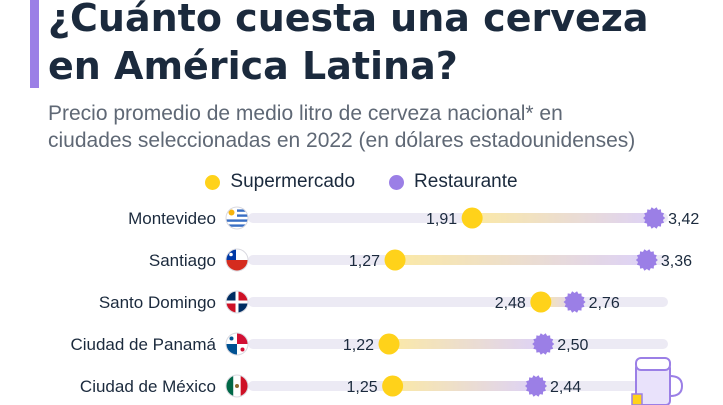 The height and width of the screenshot is (405, 723). What do you see at coordinates (182, 260) in the screenshot?
I see `category-label: Santiago` at bounding box center [182, 260].